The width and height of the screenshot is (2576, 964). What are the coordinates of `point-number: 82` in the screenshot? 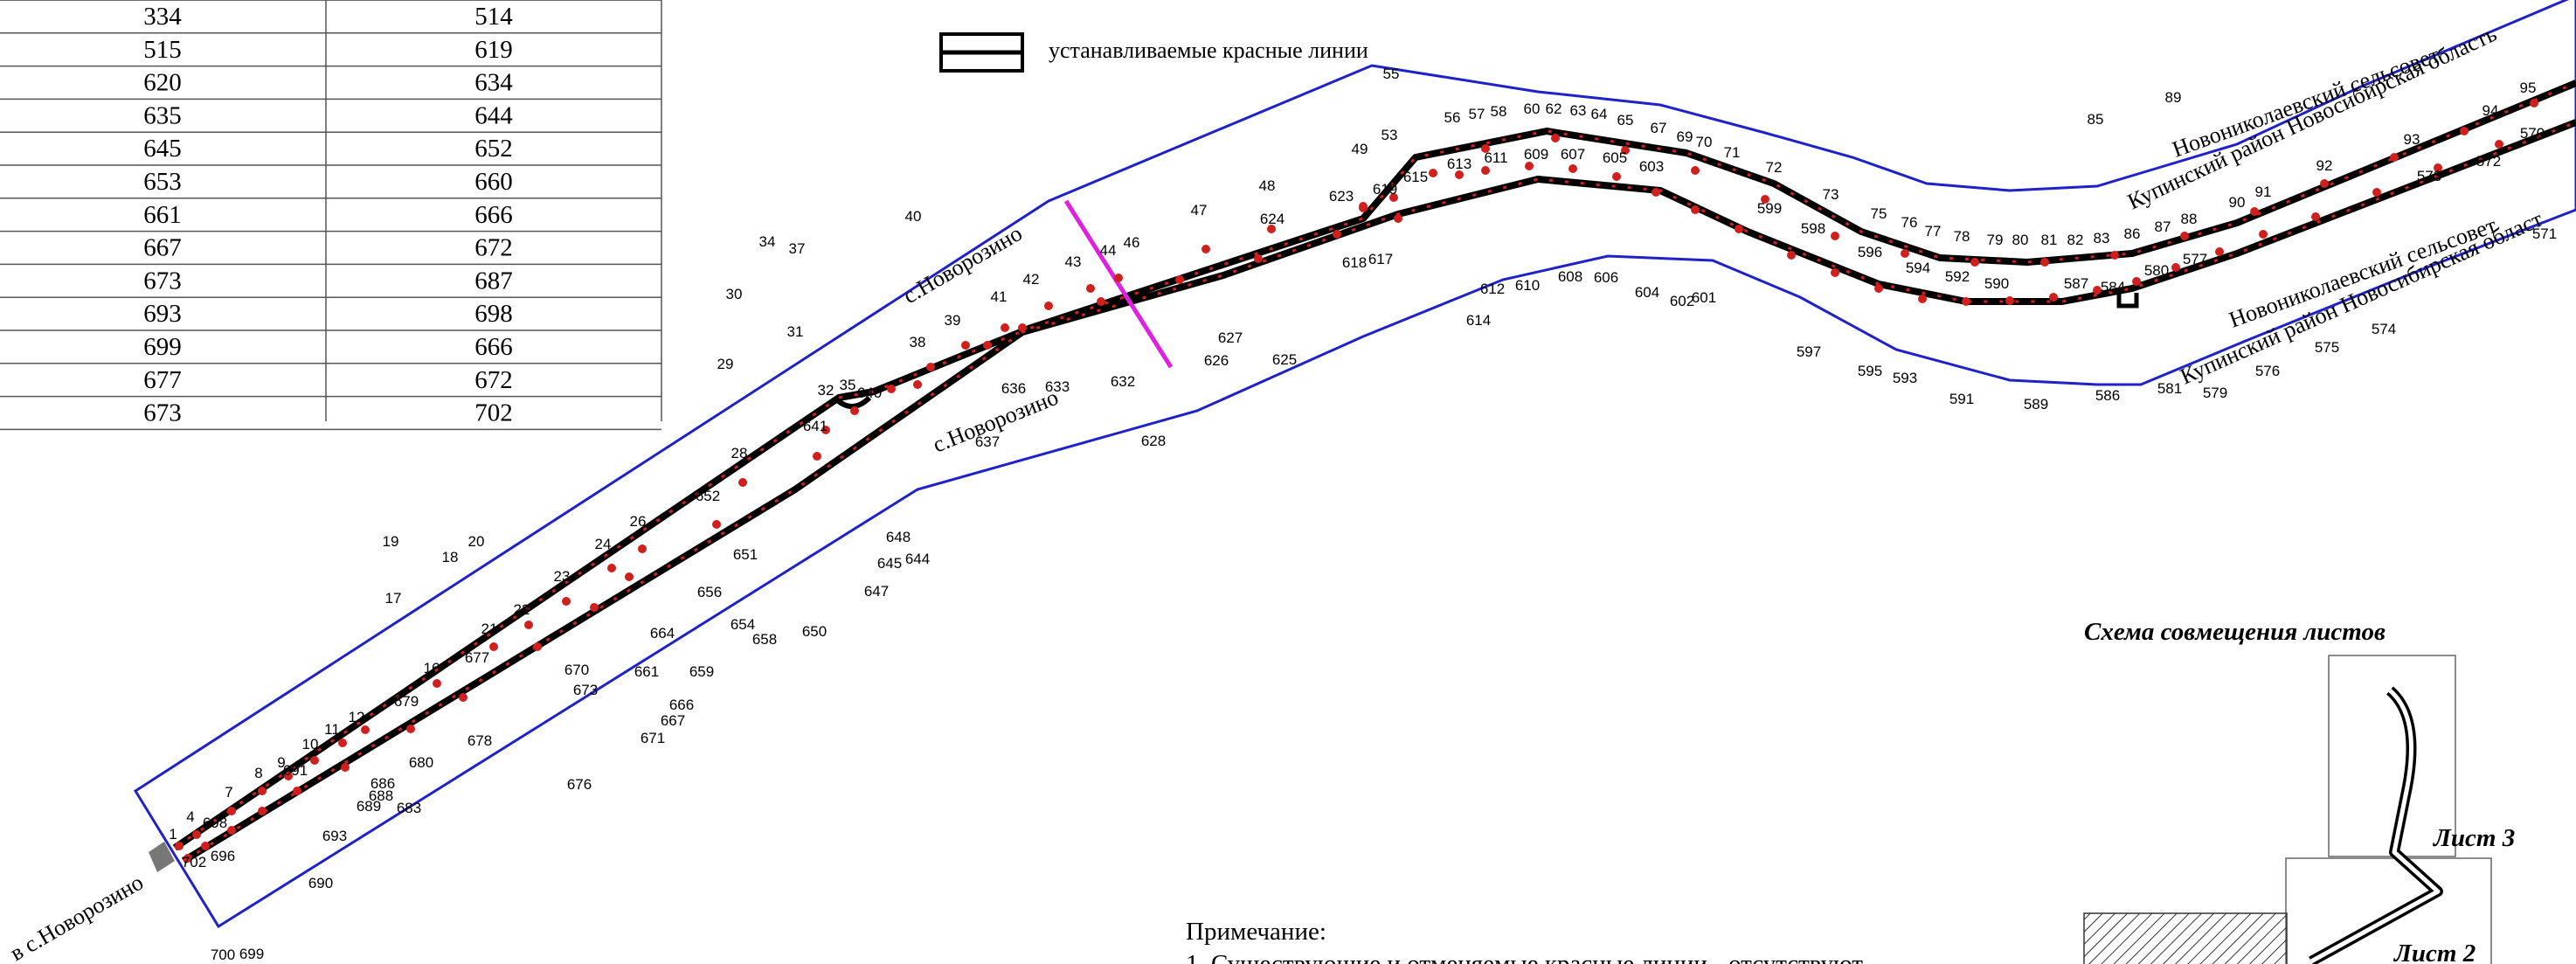 It's located at (2075, 240).